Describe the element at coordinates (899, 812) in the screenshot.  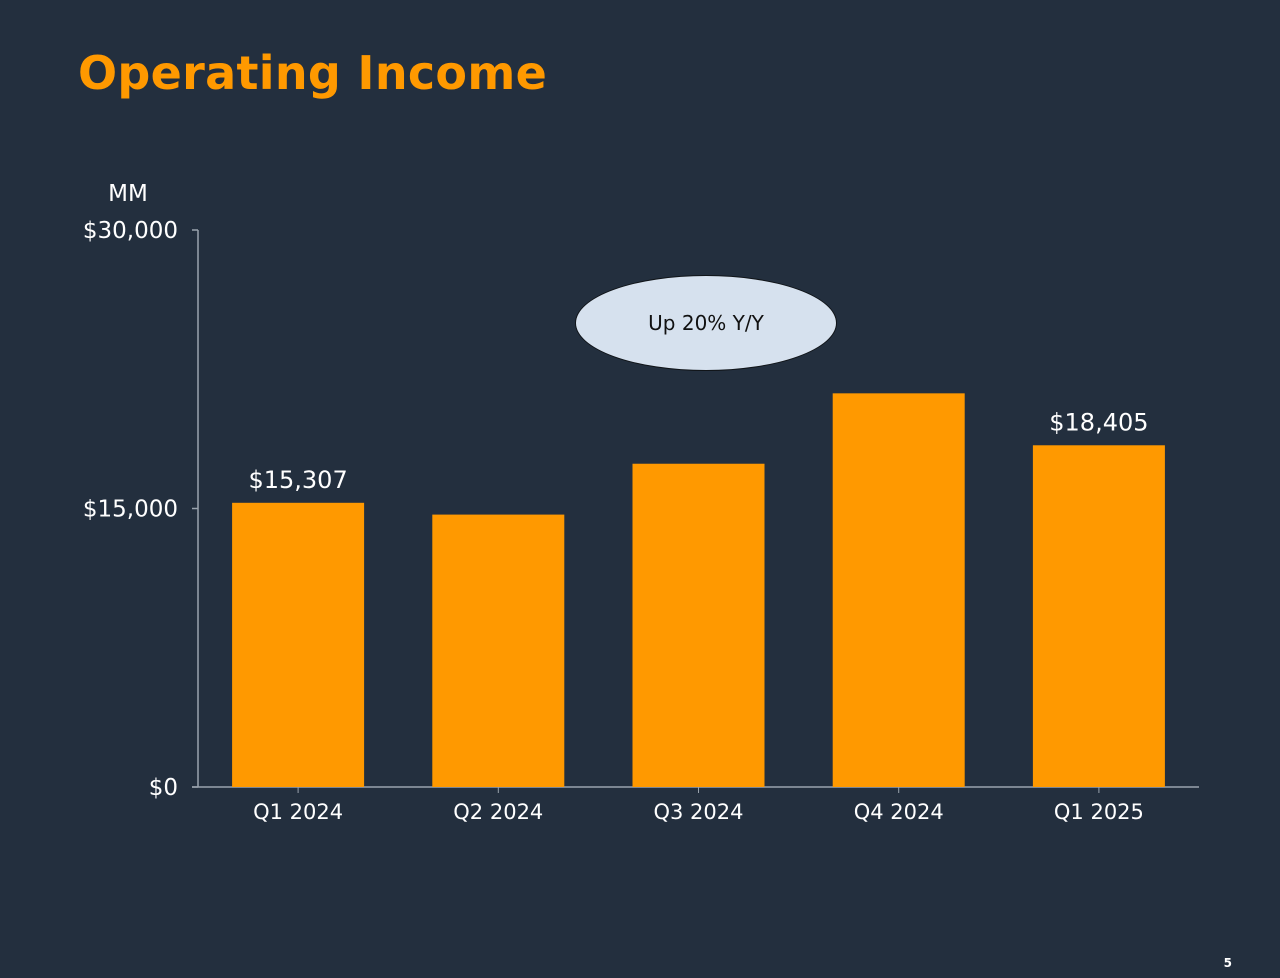
I see `x-tick-label: Q4 2024` at that location.